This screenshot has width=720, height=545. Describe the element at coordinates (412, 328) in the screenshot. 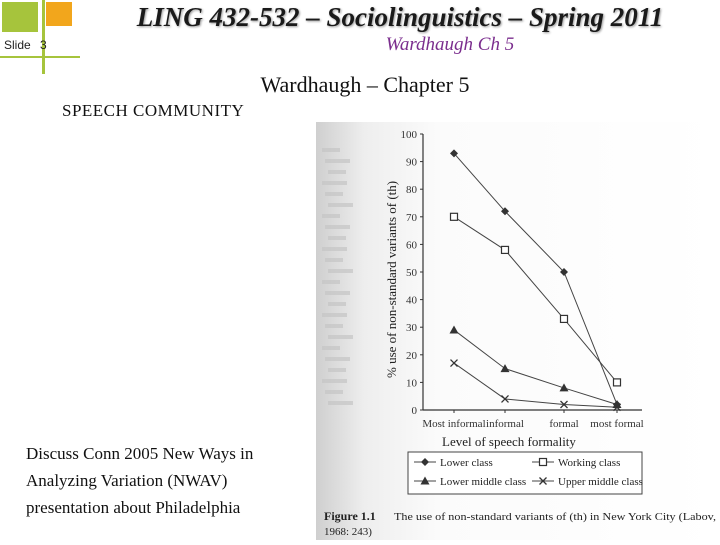

I see `y-tick-label: 30` at that location.